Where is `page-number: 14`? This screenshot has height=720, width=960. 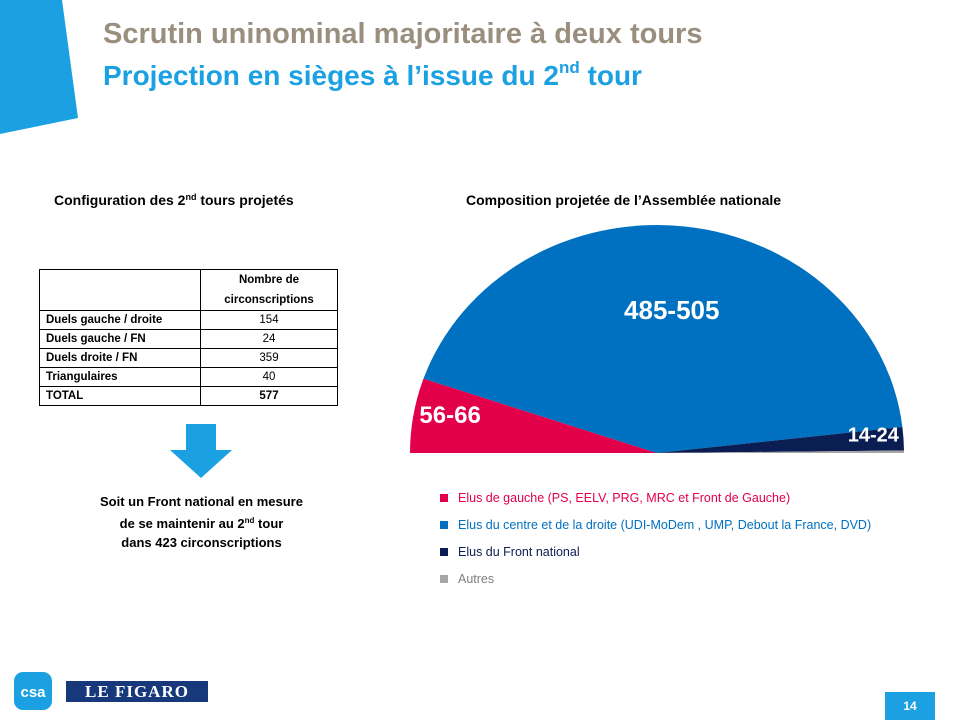
page-number: 14 is located at coordinates (910, 706).